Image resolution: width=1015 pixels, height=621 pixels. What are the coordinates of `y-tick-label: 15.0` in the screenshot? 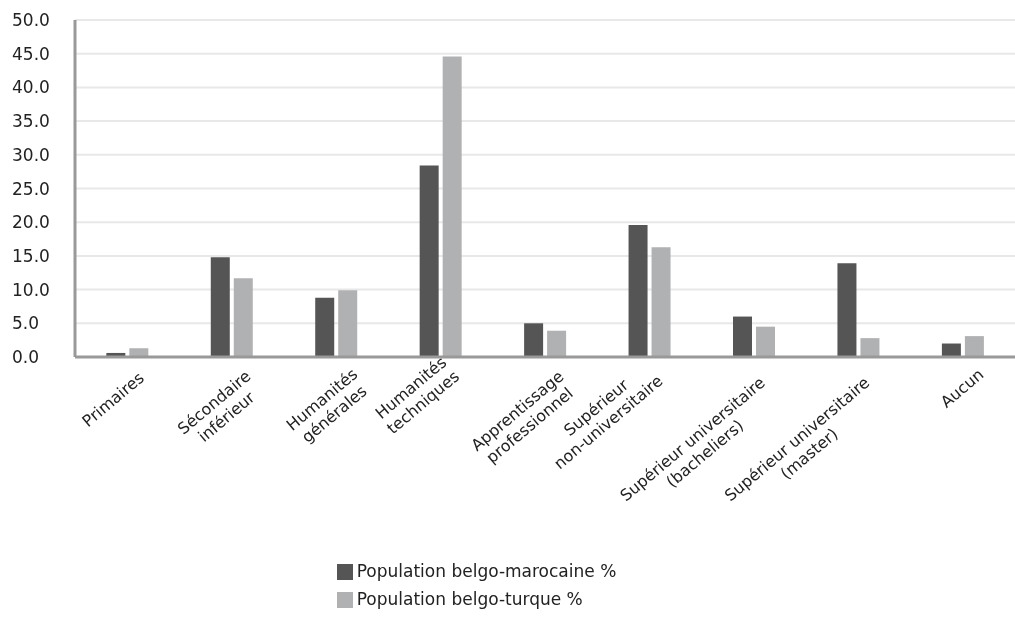 It's located at (31, 255).